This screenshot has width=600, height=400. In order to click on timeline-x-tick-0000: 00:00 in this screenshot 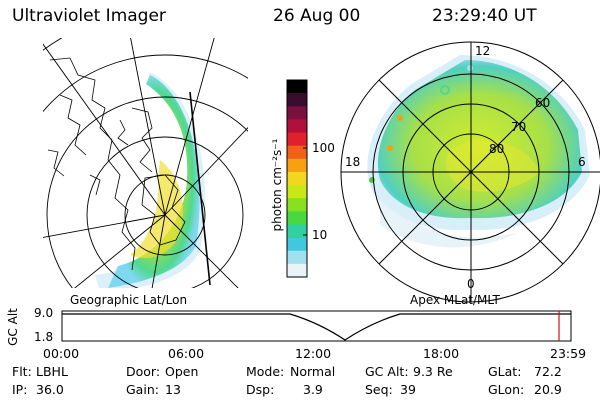, I will do `click(61, 353)`.